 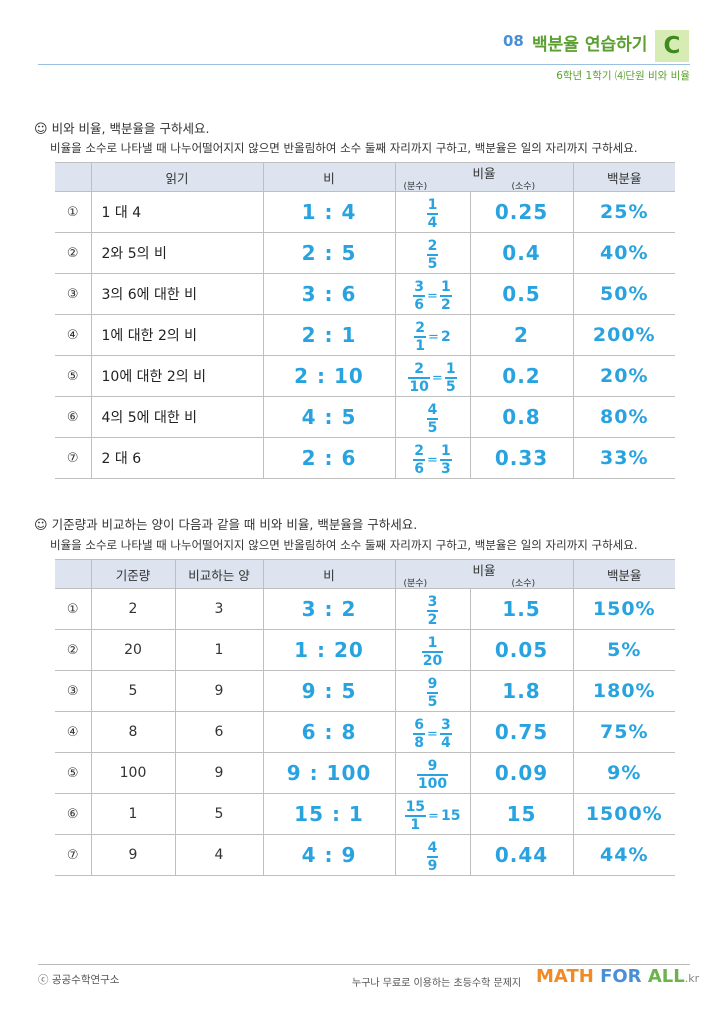 What do you see at coordinates (521, 294) in the screenshot?
I see `decimal-answer: 0.5` at bounding box center [521, 294].